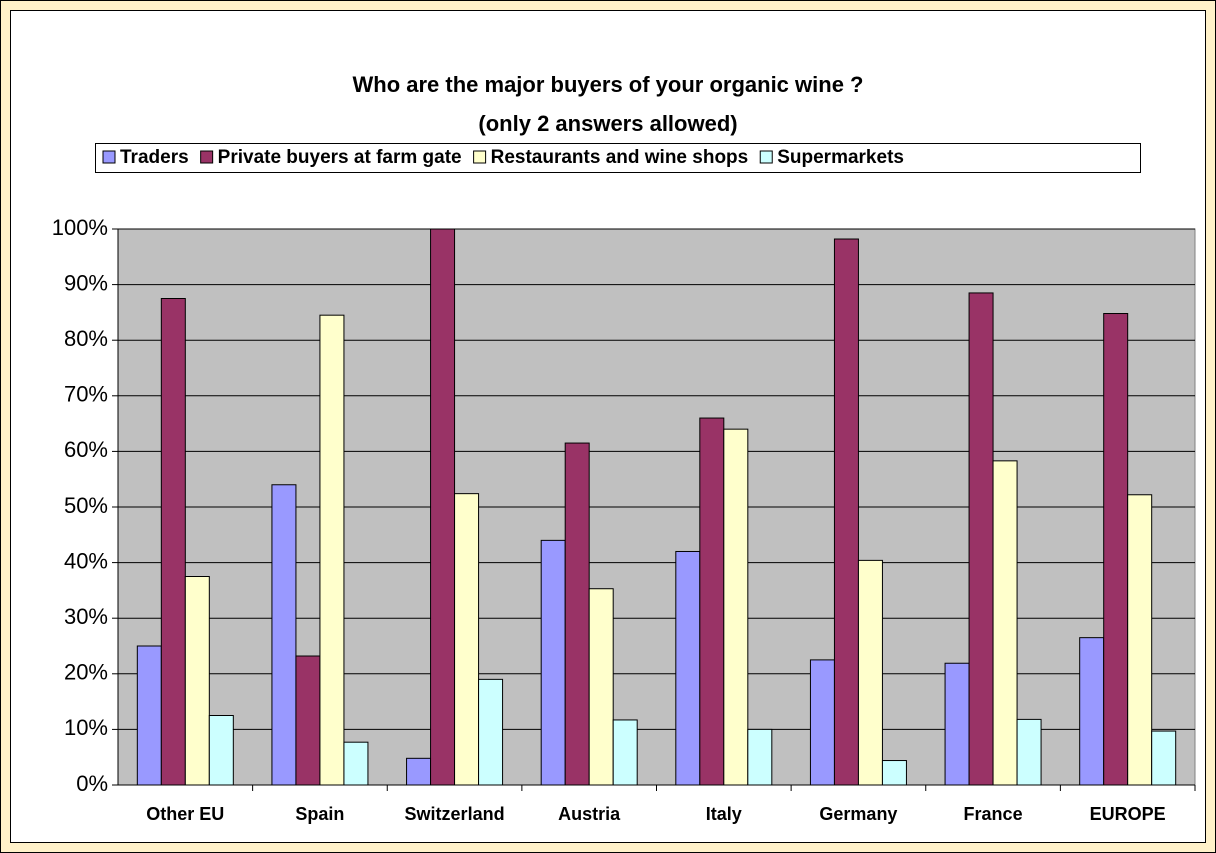 The height and width of the screenshot is (853, 1216). What do you see at coordinates (92, 783) in the screenshot?
I see `y-tick-label: 0%` at bounding box center [92, 783].